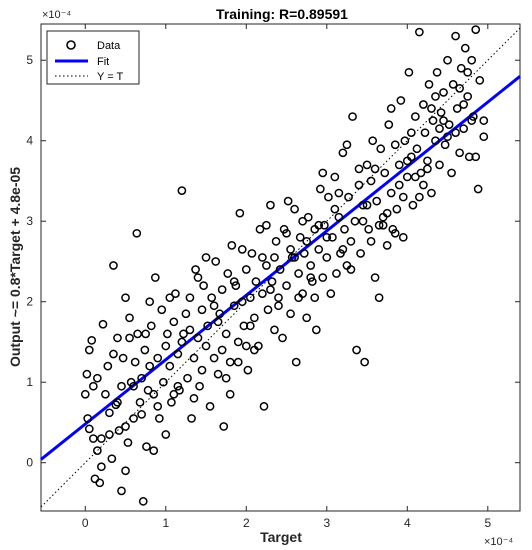  Describe the element at coordinates (29, 463) in the screenshot. I see `y-tick-label: 0` at that location.